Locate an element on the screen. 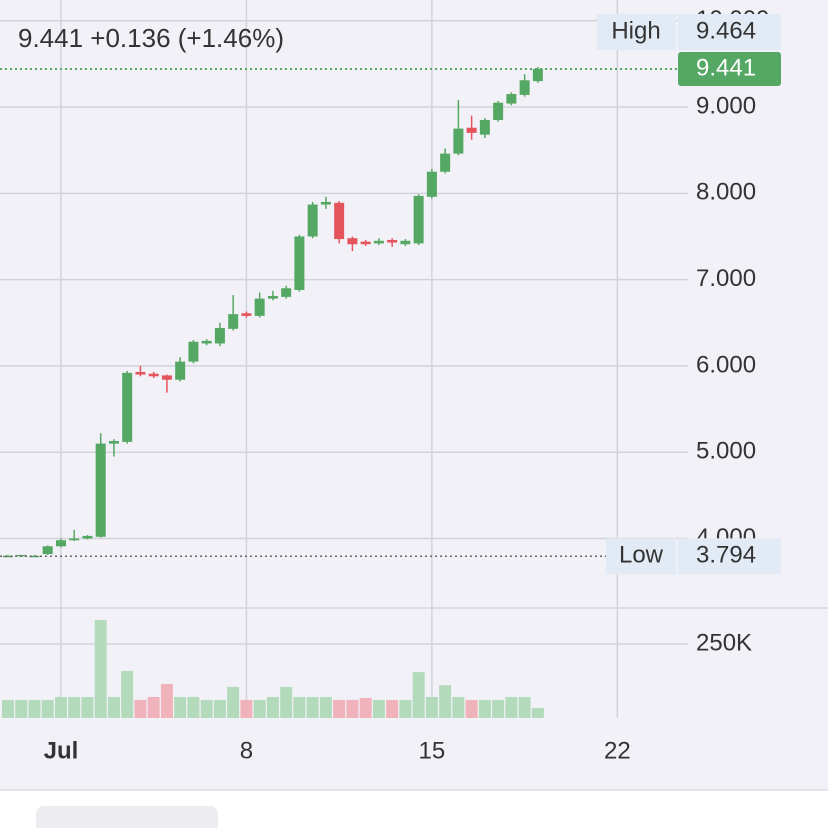 The width and height of the screenshot is (828, 828). x-tick-label: 15 is located at coordinates (432, 750).